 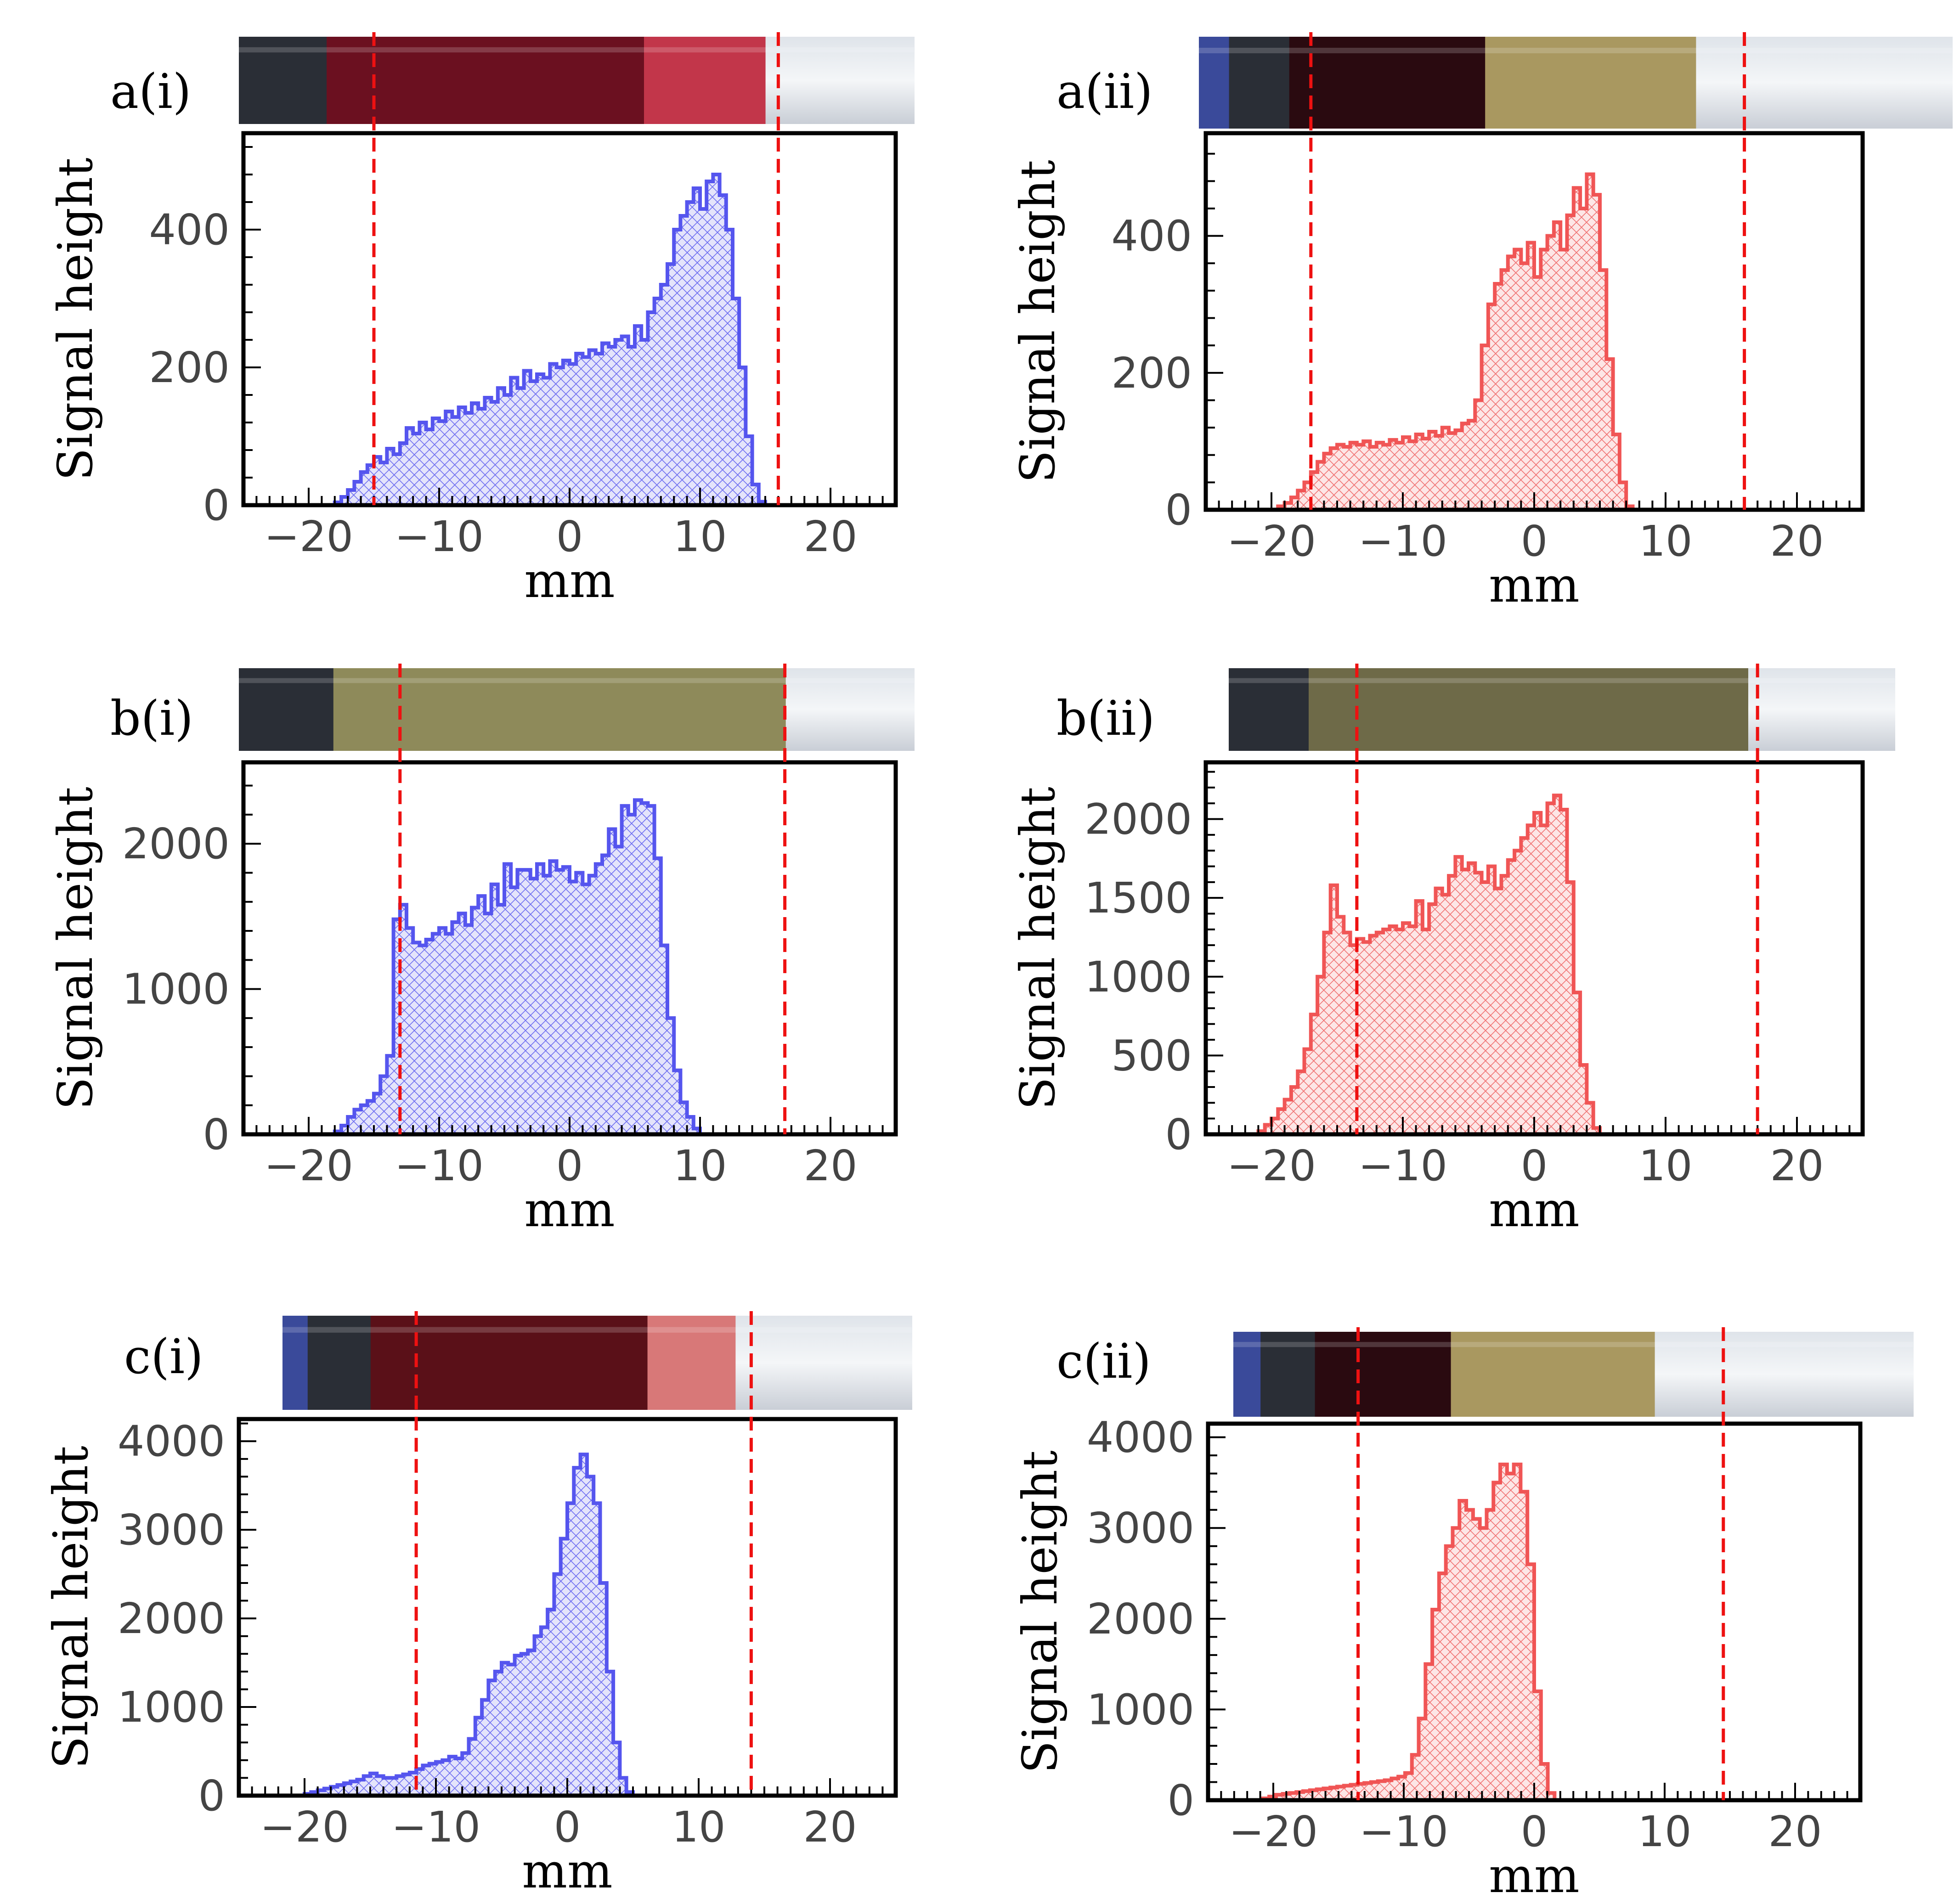 I want to click on panel-bi: b(i) −20 −10 0 10 20 0 1000 2000 mm Signal height, so click(x=481, y=951).